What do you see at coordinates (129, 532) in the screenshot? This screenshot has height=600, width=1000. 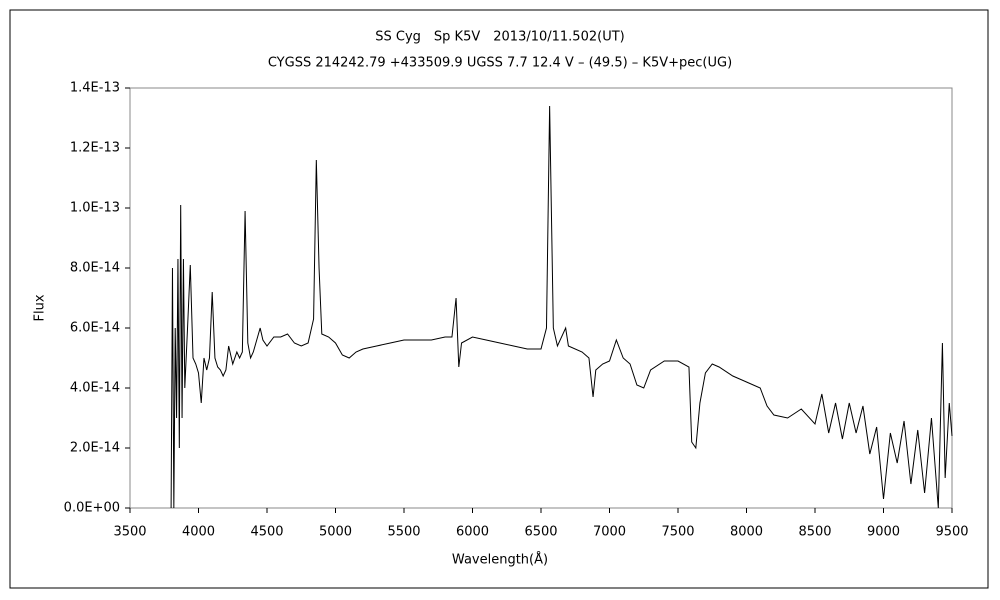 I see `x-tick-label: 3500` at bounding box center [129, 532].